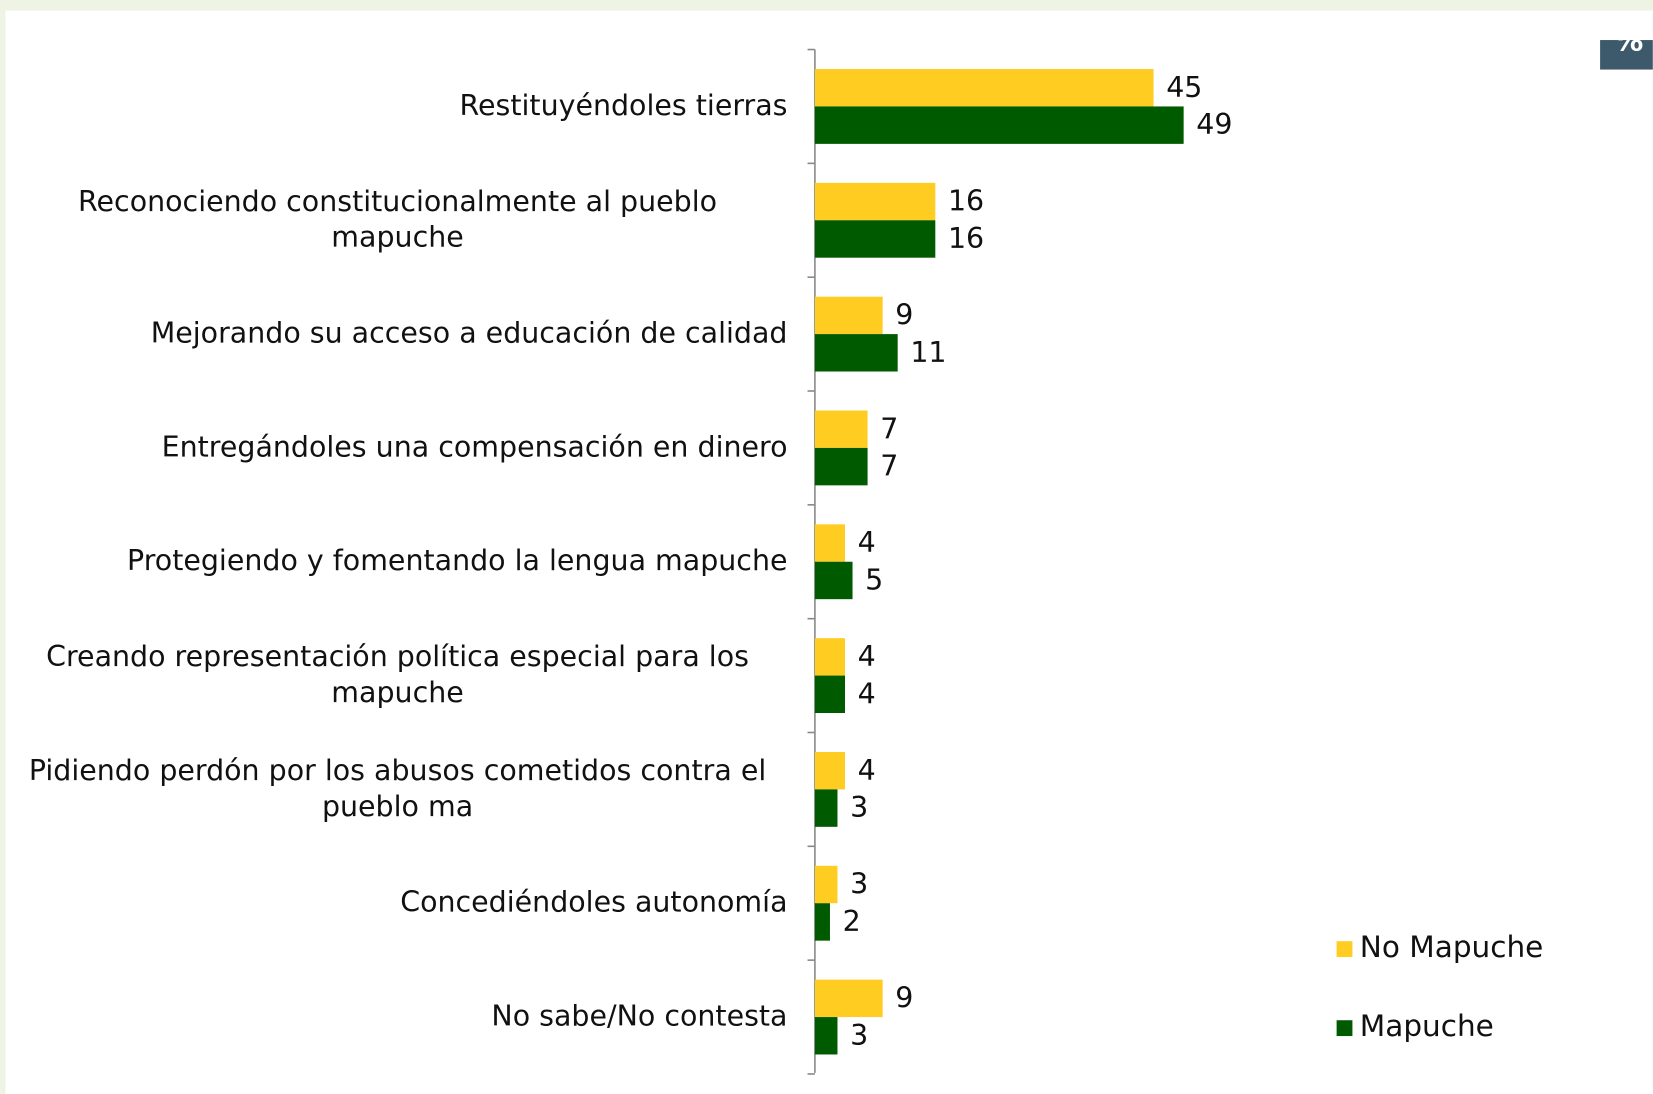  I want to click on category-label-wrap: Entregándoles una compensación en dinero, so click(398, 448).